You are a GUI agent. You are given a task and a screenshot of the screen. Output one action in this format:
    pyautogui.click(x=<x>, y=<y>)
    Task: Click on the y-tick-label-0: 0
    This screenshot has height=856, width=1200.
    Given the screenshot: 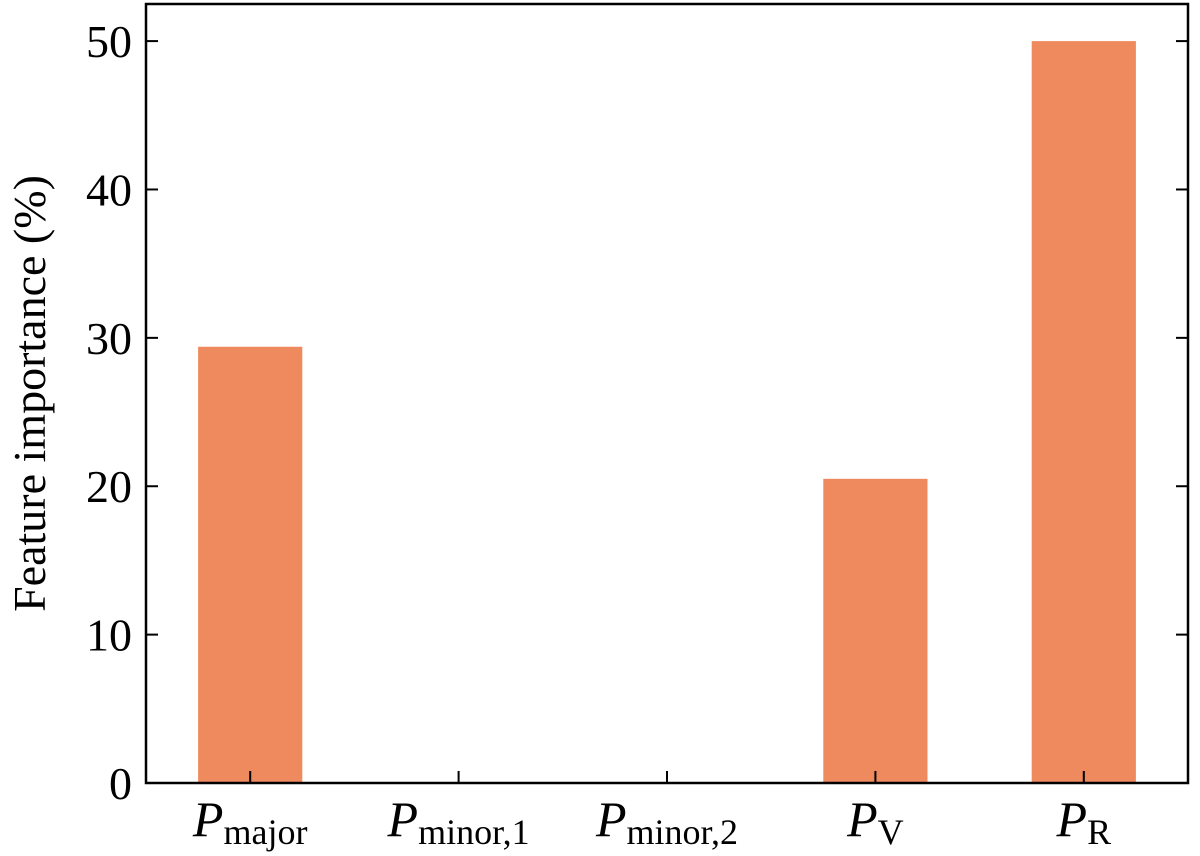 What is the action you would take?
    pyautogui.click(x=120, y=783)
    